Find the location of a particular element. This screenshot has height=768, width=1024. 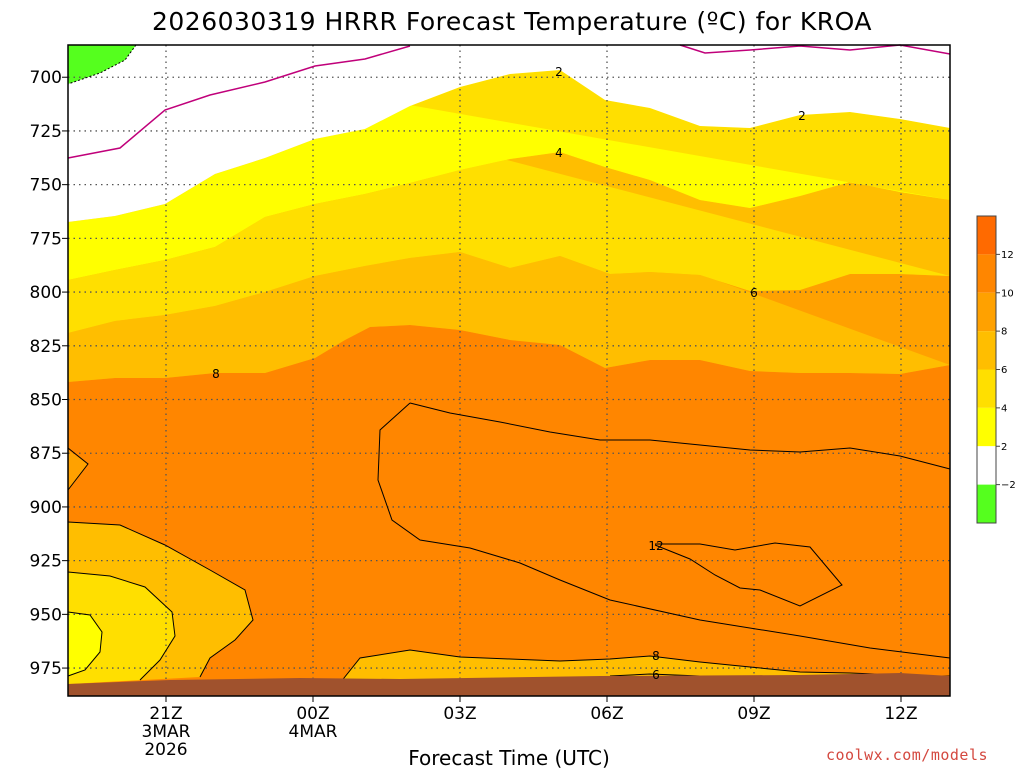

y-tick-label: 800 is located at coordinates (46, 293).